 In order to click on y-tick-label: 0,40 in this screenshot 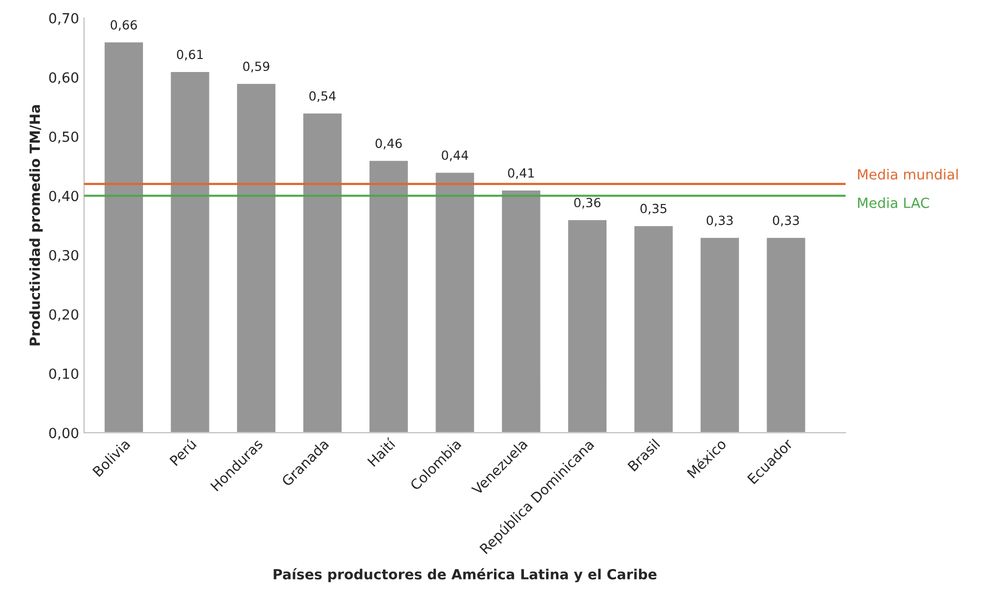, I will do `click(63, 196)`.